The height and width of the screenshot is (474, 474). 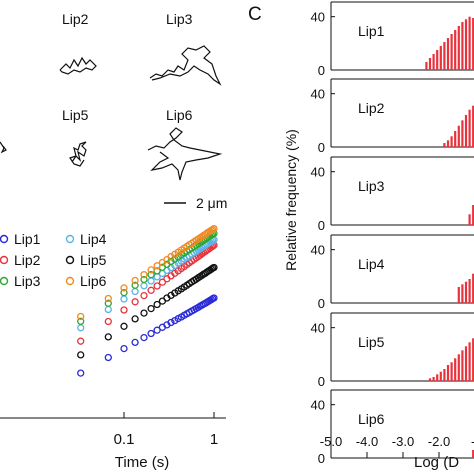 What do you see at coordinates (392, 194) in the screenshot?
I see `histogram-lip3: 0 40 Lip3` at bounding box center [392, 194].